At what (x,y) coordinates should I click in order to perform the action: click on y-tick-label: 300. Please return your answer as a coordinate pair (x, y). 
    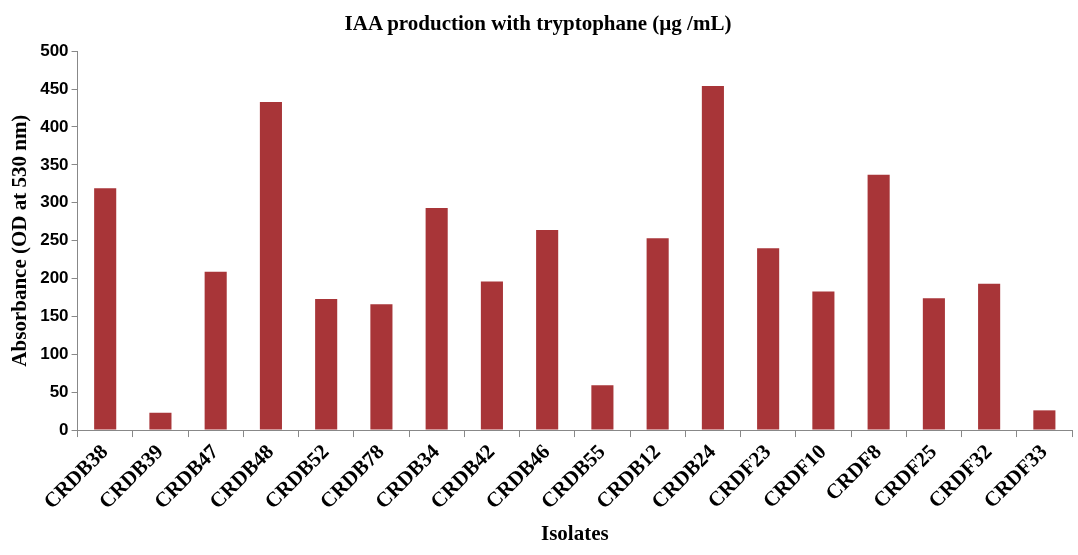
    Looking at the image, I should click on (54, 202).